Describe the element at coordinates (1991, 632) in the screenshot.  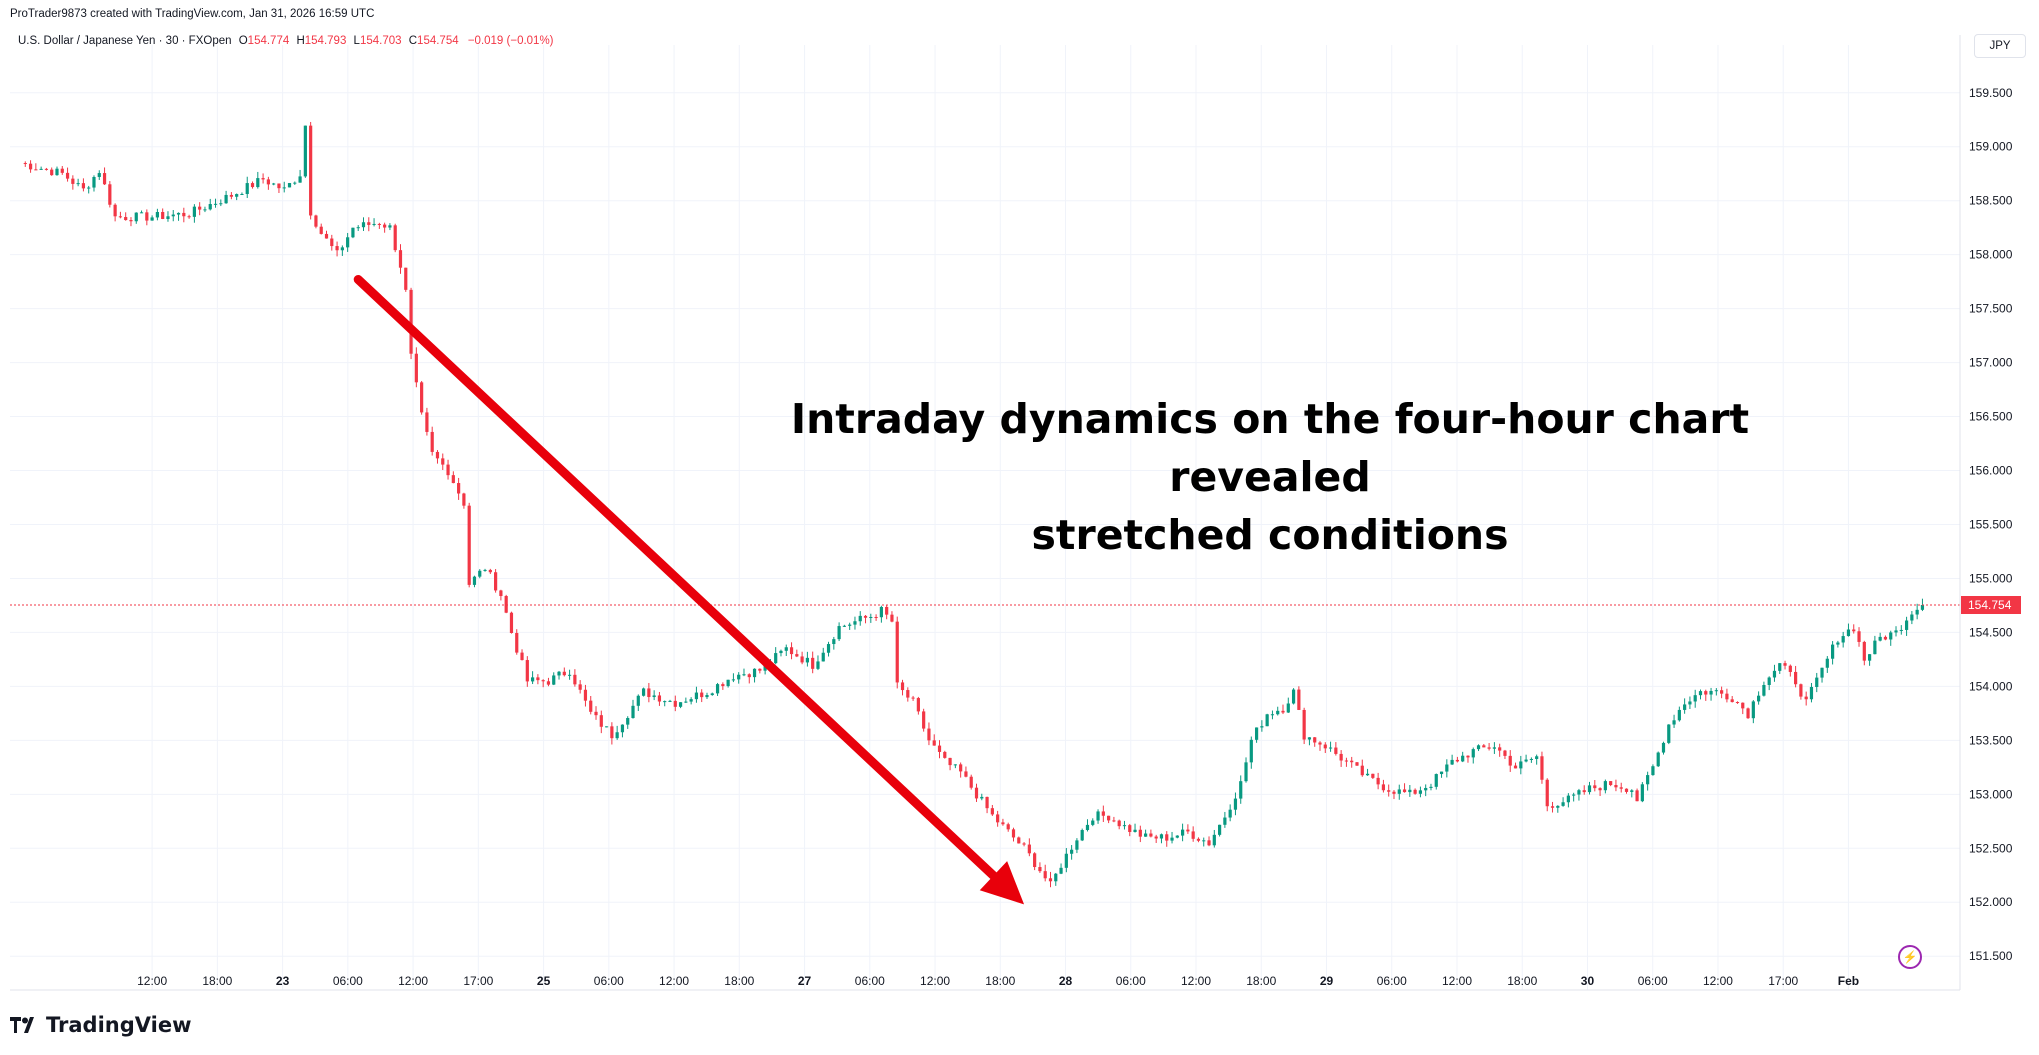
I see `y-tick-label: 154.500` at that location.